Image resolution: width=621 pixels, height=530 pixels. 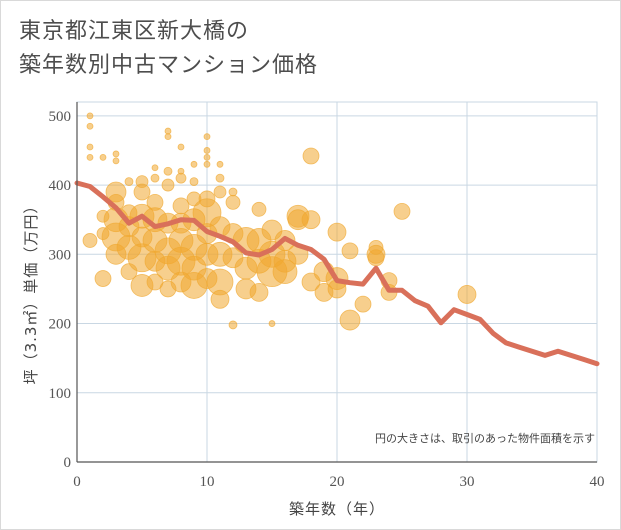 What do you see at coordinates (207, 482) in the screenshot?
I see `x-tick-label: 10` at bounding box center [207, 482].